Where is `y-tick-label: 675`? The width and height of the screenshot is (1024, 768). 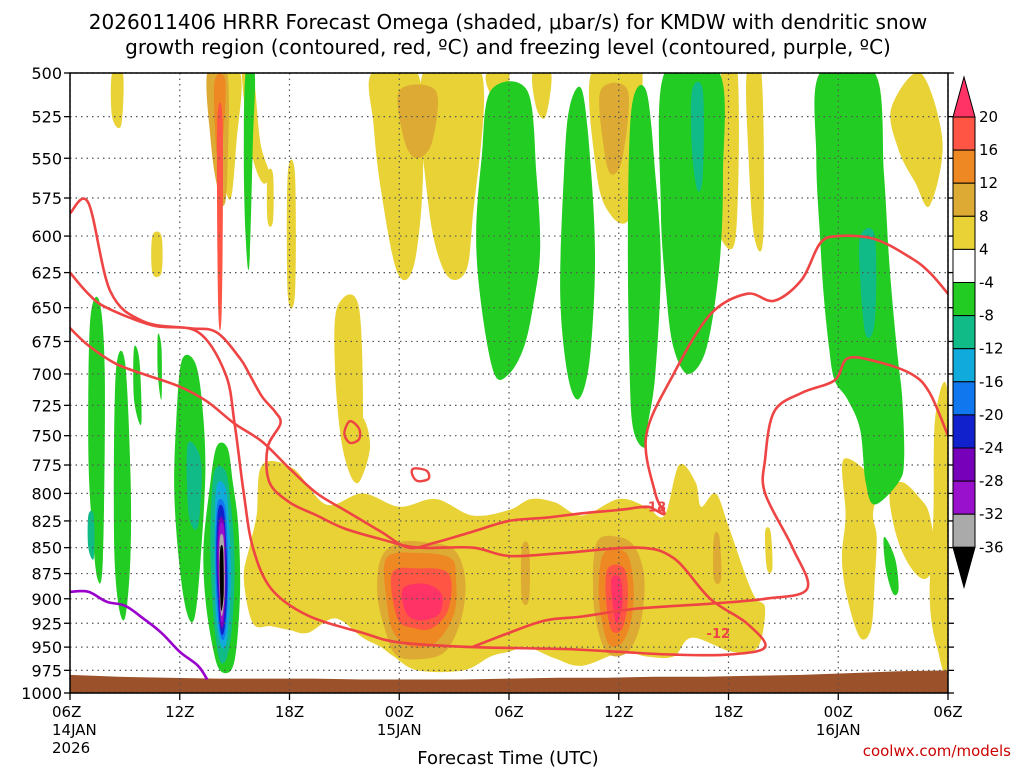 y-tick-label: 675 is located at coordinates (46, 341).